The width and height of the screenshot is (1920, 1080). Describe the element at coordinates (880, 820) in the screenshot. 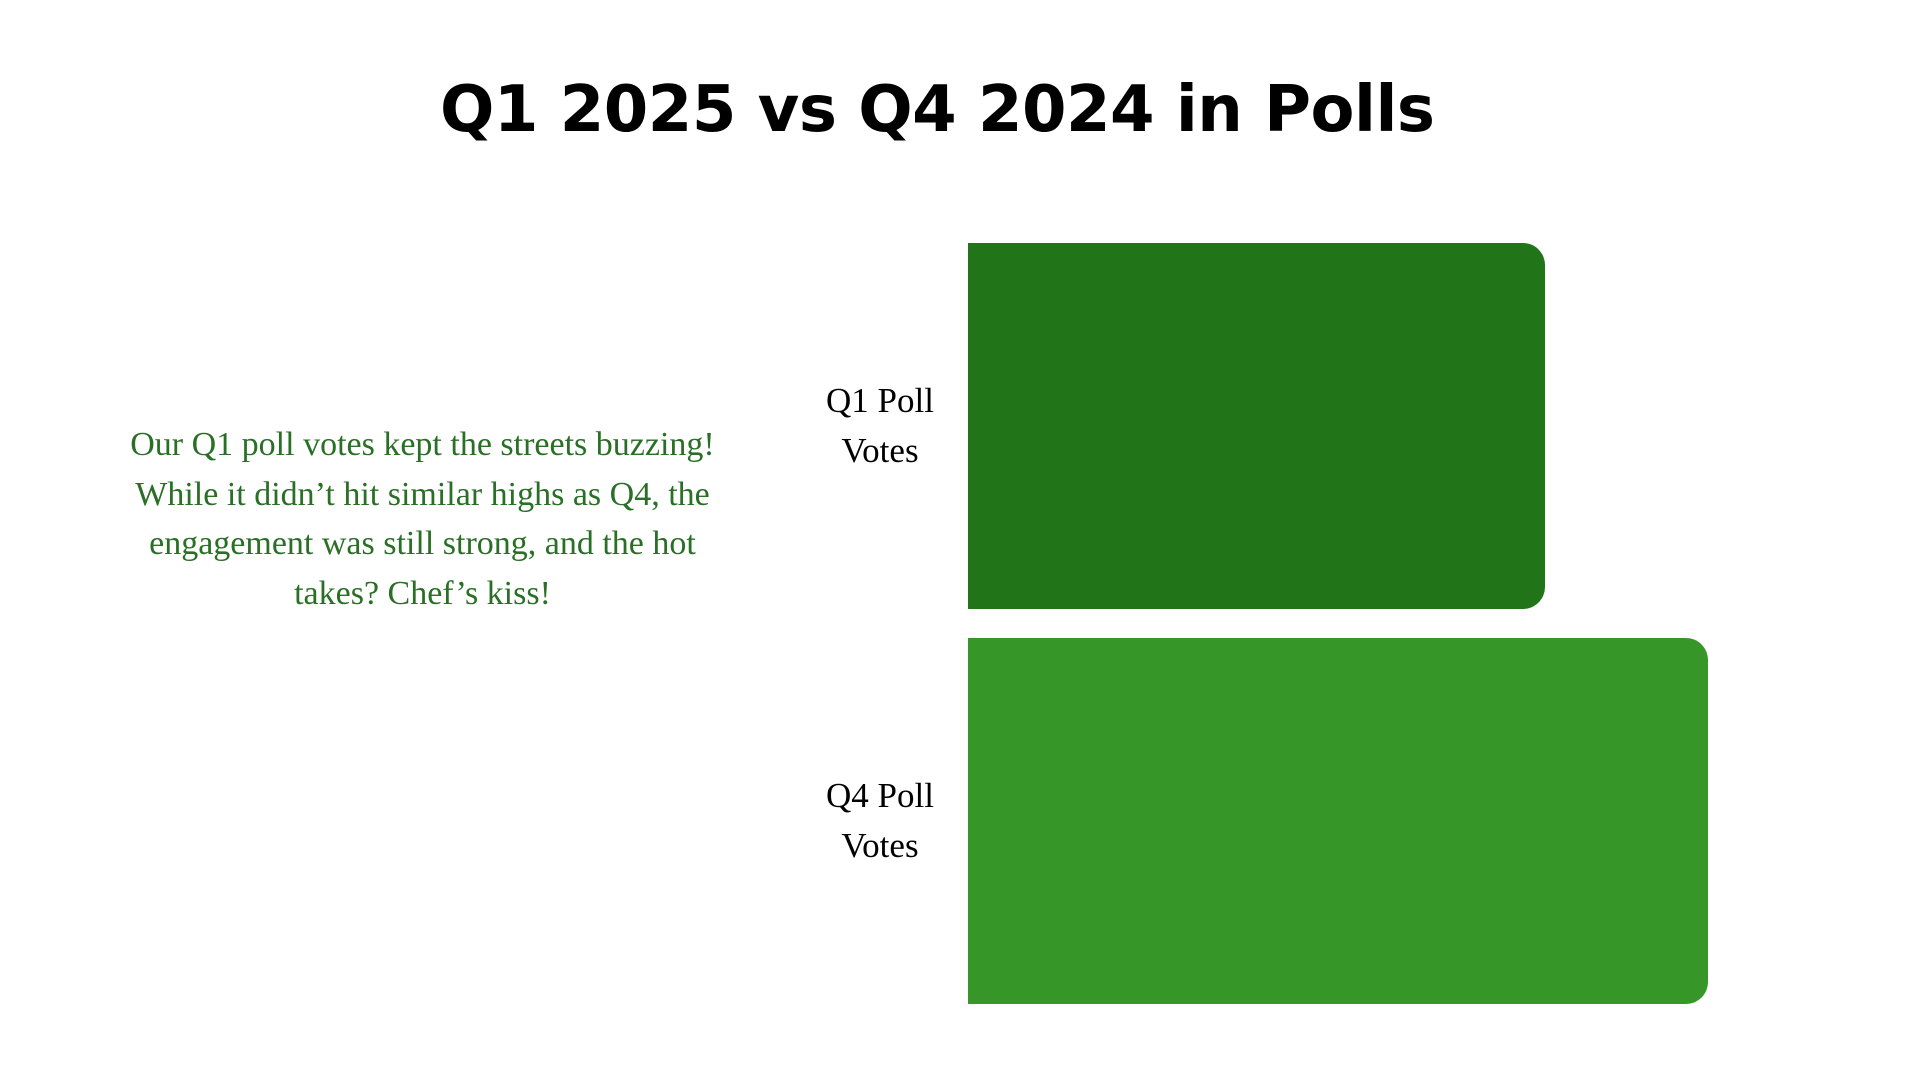

I see `category-label-q4: Q4 Poll Votes` at that location.